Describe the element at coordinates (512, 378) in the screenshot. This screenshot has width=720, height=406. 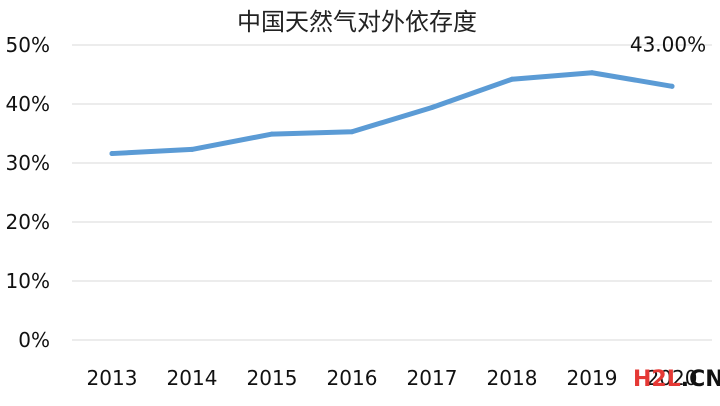
I see `x-tick-label-2018: 2018` at that location.